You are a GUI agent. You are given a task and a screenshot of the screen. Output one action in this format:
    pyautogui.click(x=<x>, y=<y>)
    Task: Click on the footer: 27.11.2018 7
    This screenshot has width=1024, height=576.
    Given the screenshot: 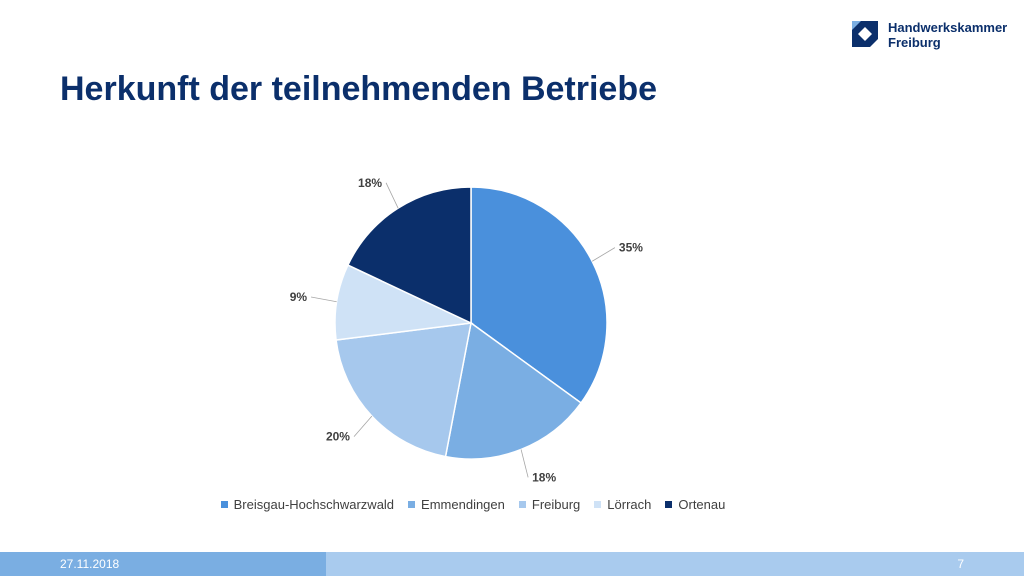 What is the action you would take?
    pyautogui.click(x=512, y=564)
    